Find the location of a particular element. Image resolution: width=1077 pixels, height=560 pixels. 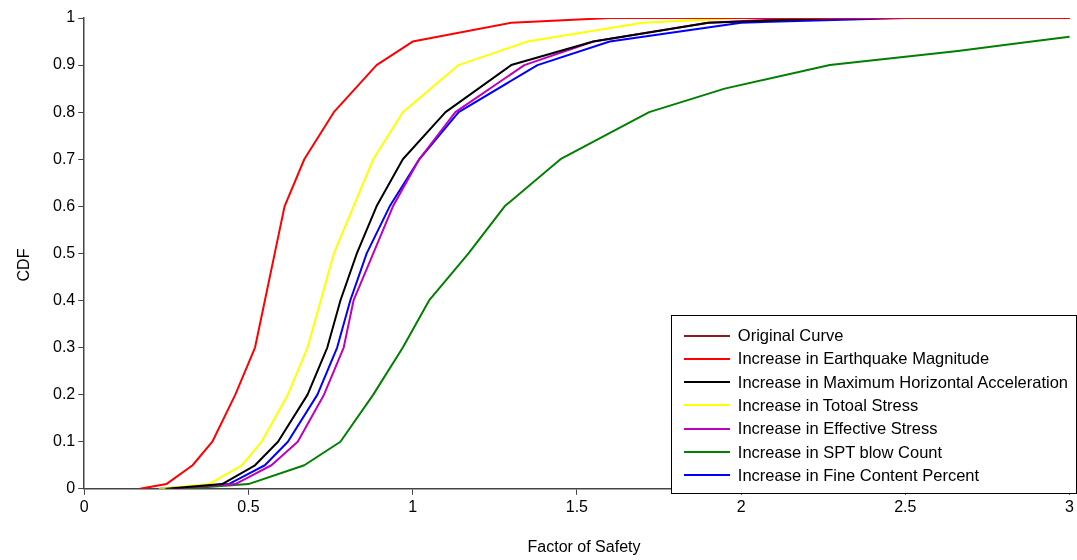

y-tick-label: 0.4 is located at coordinates (64, 299).